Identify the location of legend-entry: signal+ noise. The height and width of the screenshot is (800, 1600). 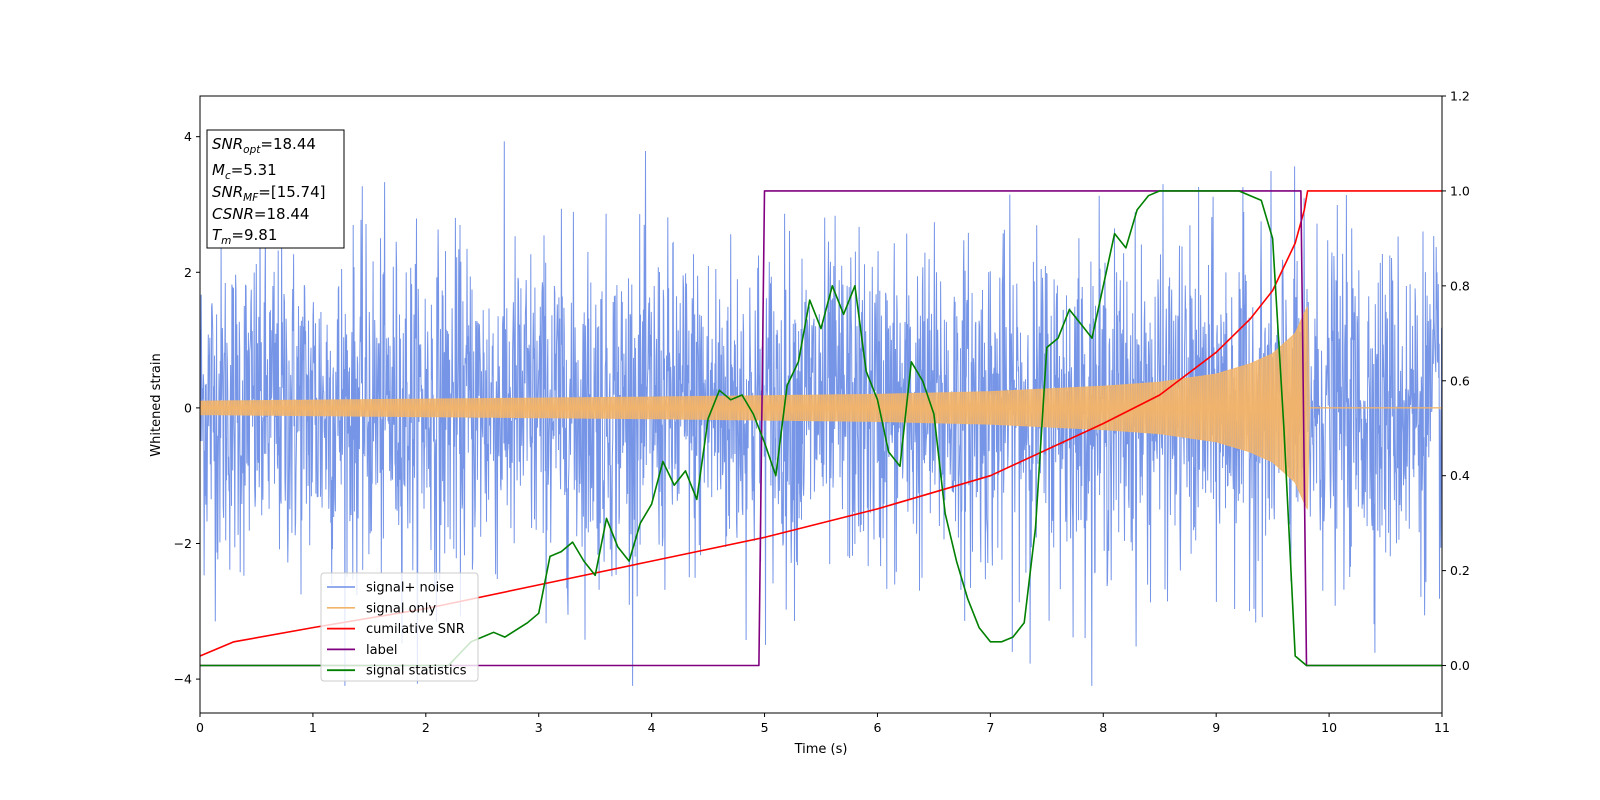
(410, 588).